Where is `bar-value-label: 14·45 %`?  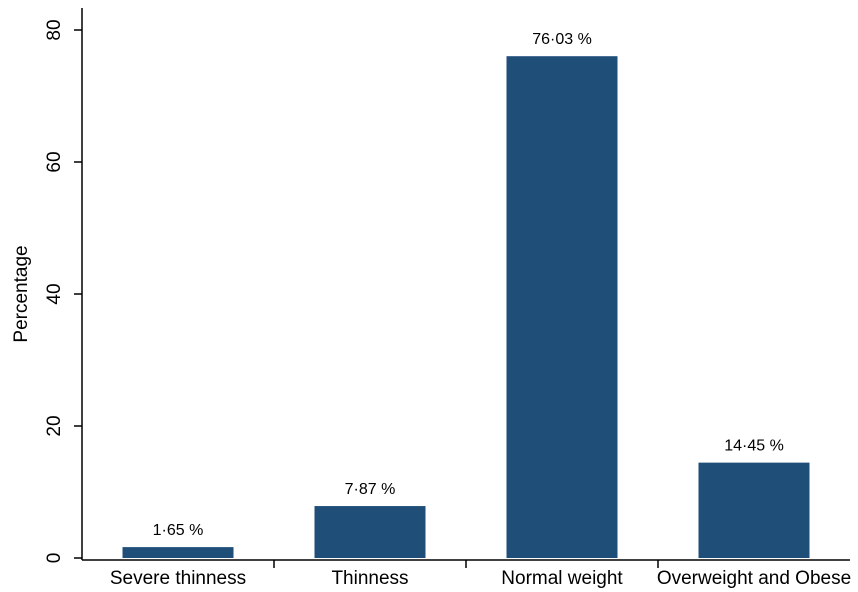
bar-value-label: 14·45 % is located at coordinates (754, 446).